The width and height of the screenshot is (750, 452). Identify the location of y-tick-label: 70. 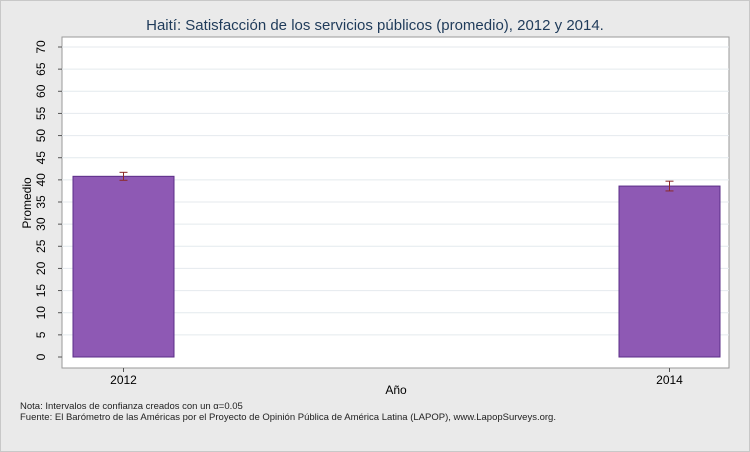
(41, 47).